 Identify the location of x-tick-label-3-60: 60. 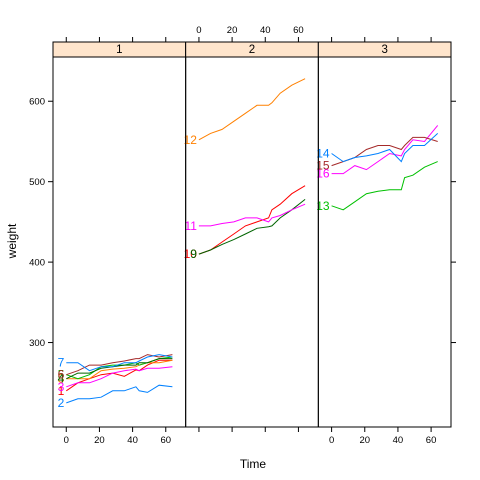
(431, 440).